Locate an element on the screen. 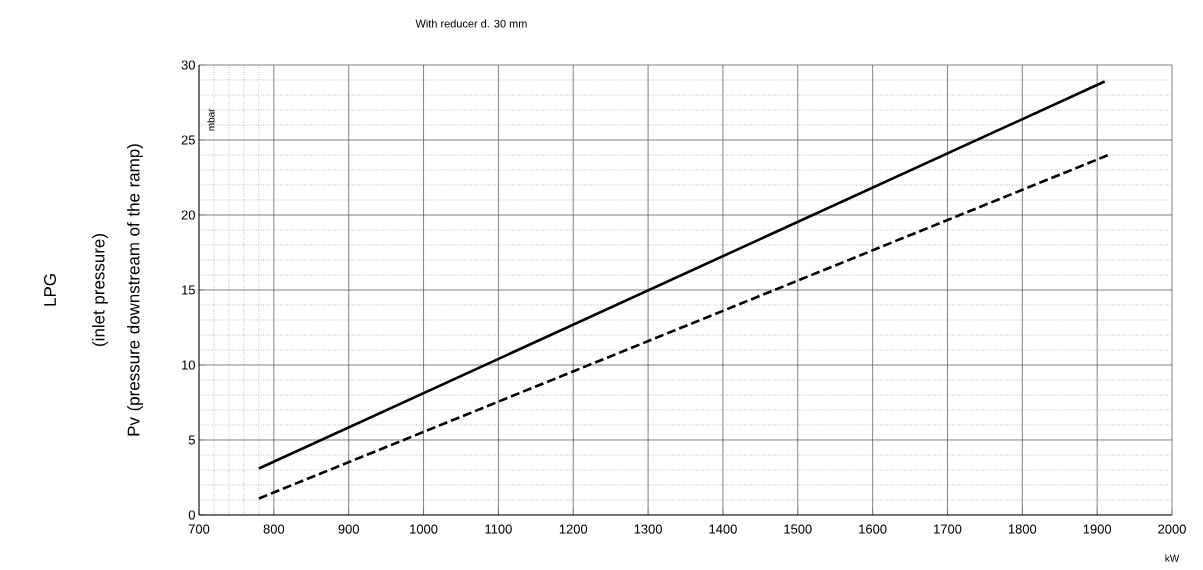 The height and width of the screenshot is (570, 1203). x-tick-label: 1000 is located at coordinates (424, 529).